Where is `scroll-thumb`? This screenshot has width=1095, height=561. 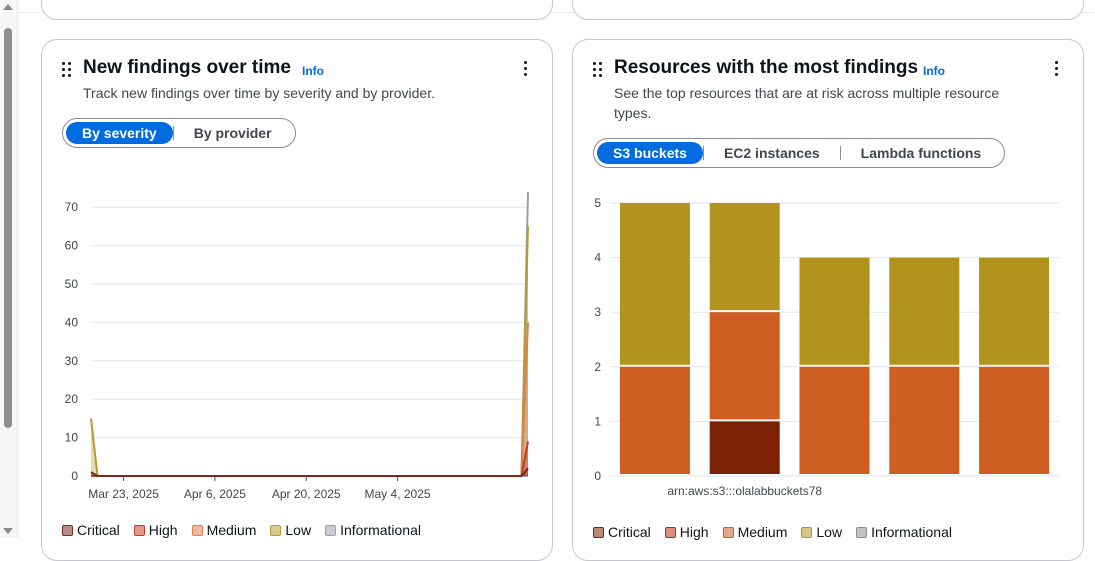 scroll-thumb is located at coordinates (8, 228).